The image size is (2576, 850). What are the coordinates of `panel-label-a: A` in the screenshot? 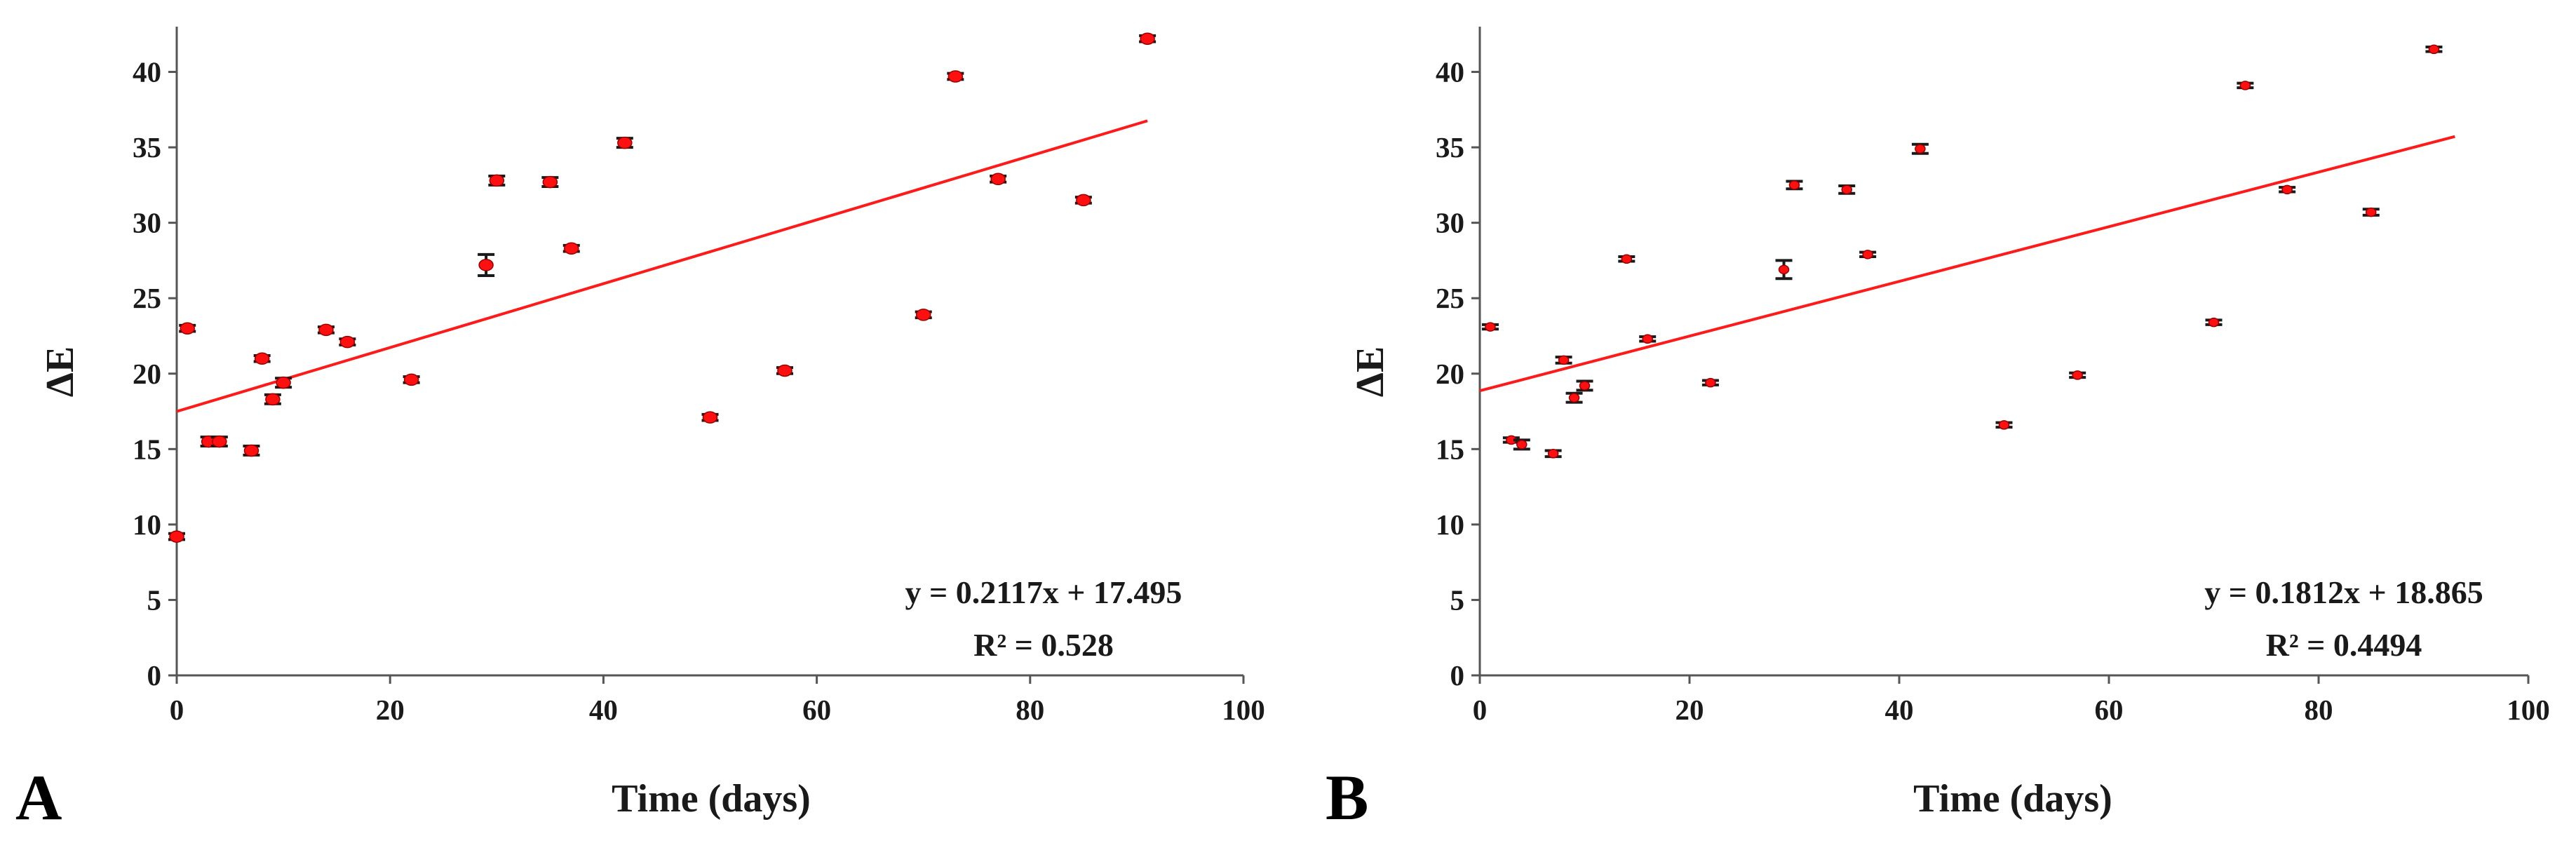 It's located at (38, 797).